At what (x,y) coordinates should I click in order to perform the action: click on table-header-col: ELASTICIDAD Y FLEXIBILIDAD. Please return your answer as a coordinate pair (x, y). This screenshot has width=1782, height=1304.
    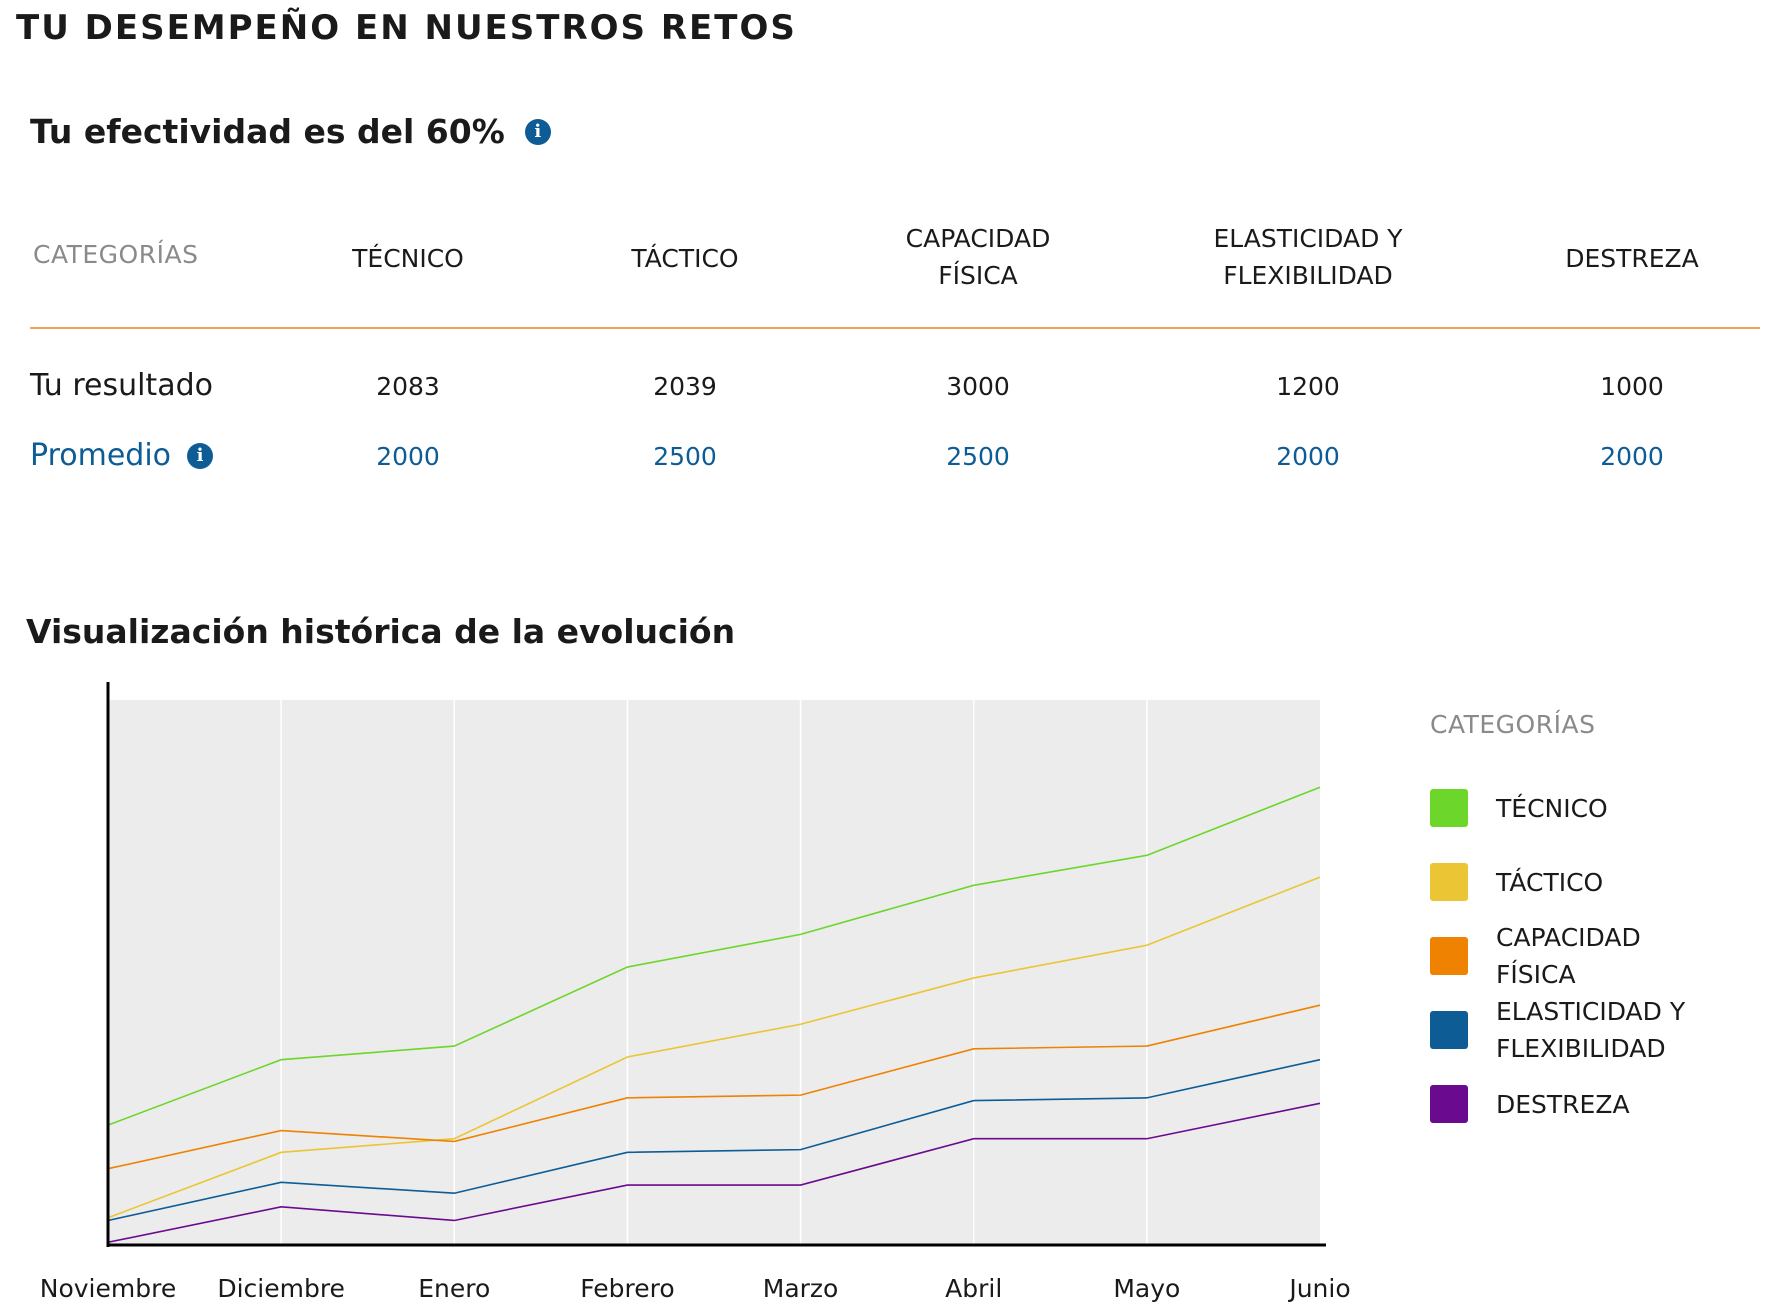
    Looking at the image, I should click on (1308, 257).